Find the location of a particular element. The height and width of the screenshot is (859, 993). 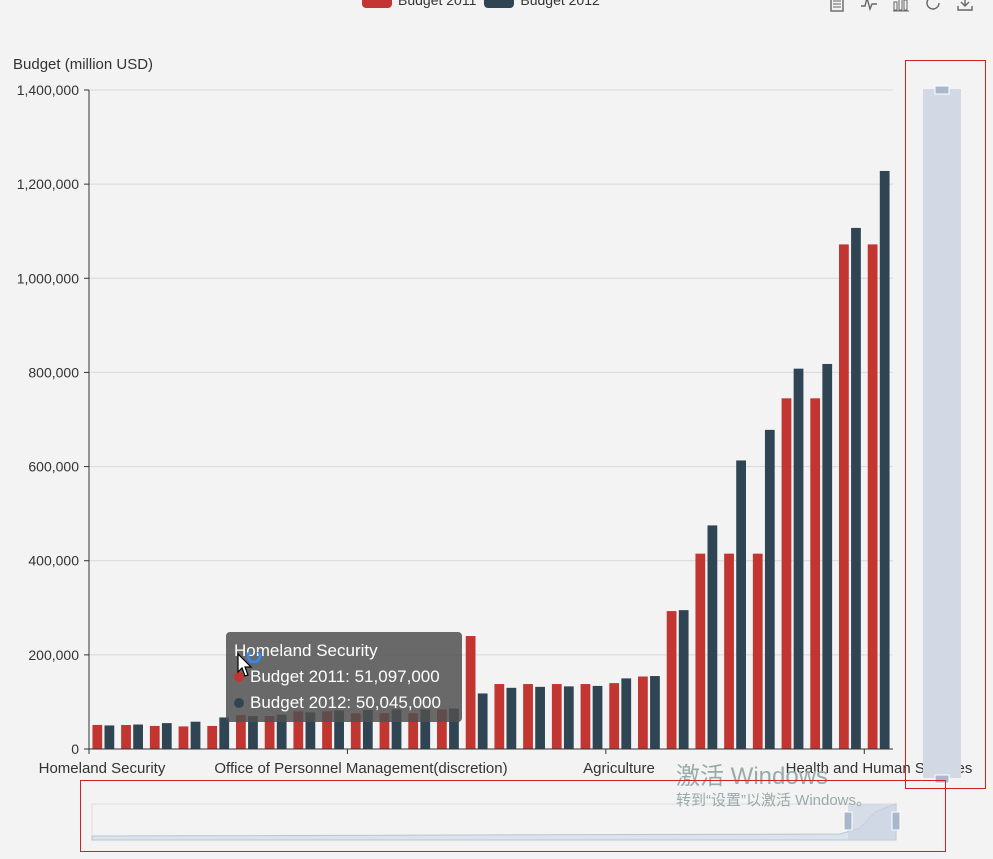

tooltip-row-2011: Budget 2011: 51,097,000 is located at coordinates (344, 677).